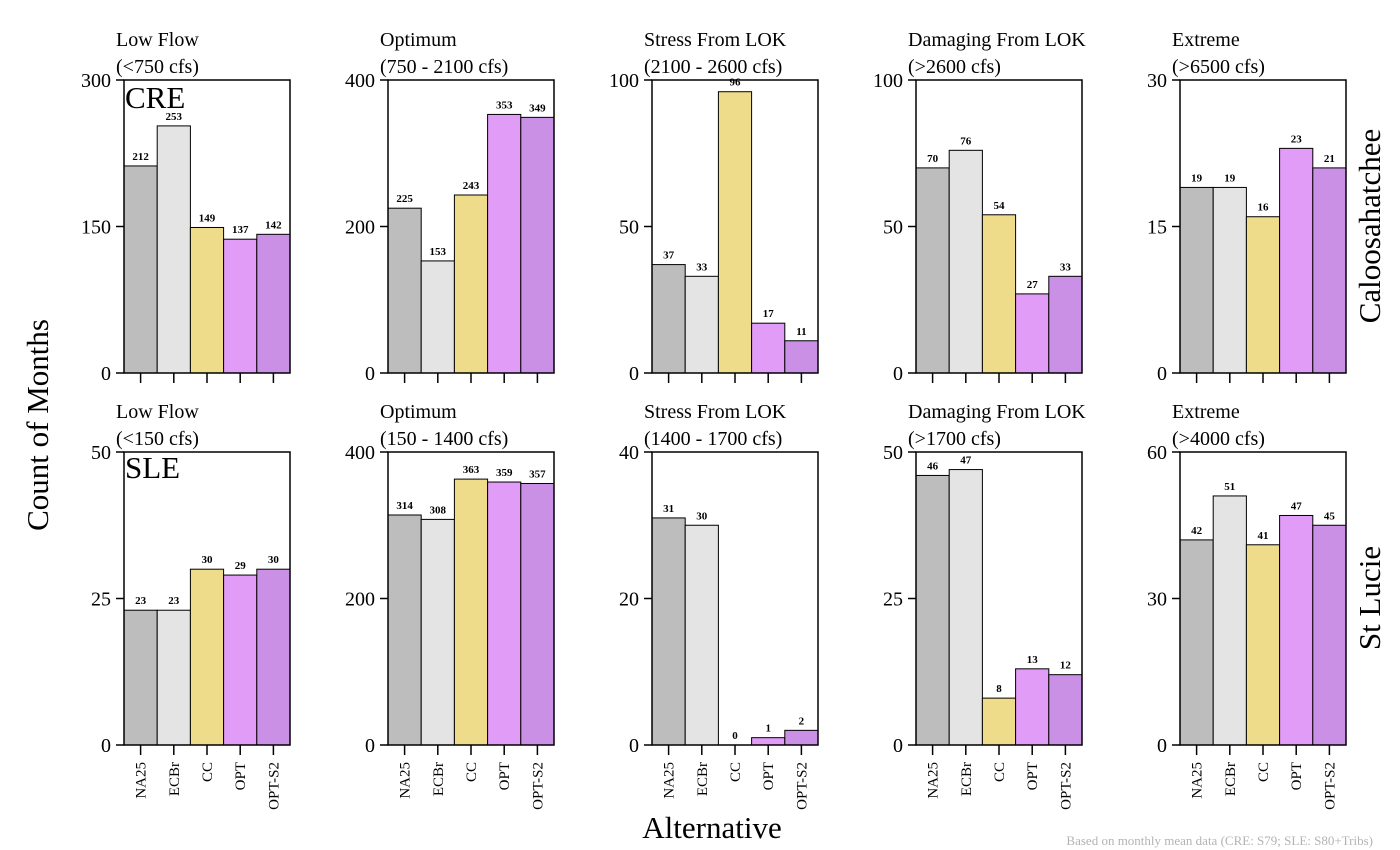  Describe the element at coordinates (360, 600) in the screenshot. I see `y-tick-label: 200` at that location.